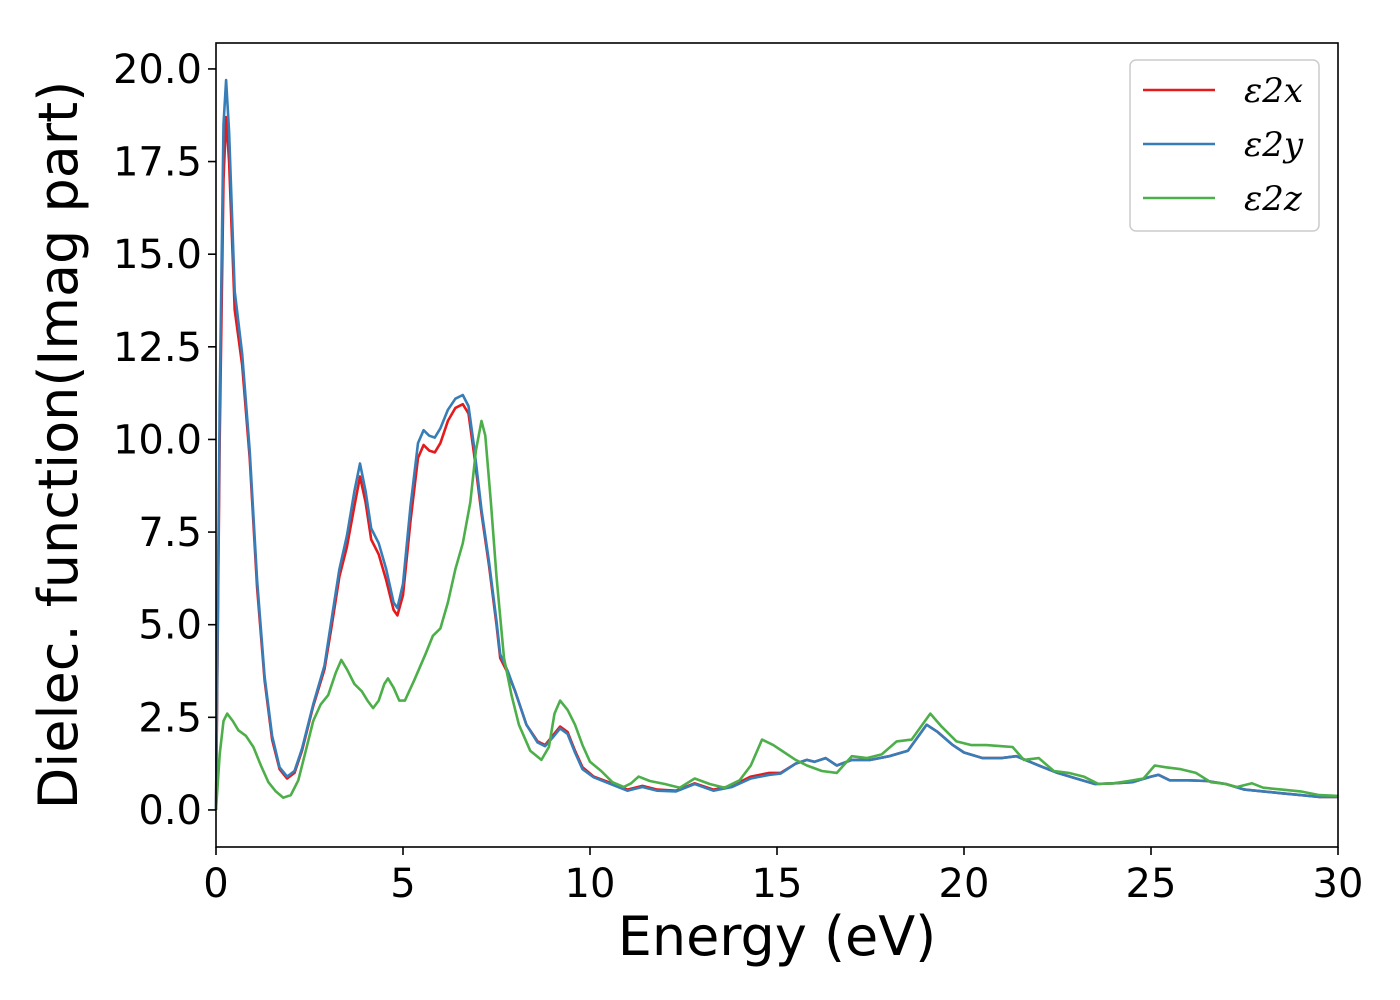 The image size is (1400, 1000). I want to click on y-tick-label: 17.5, so click(157, 163).